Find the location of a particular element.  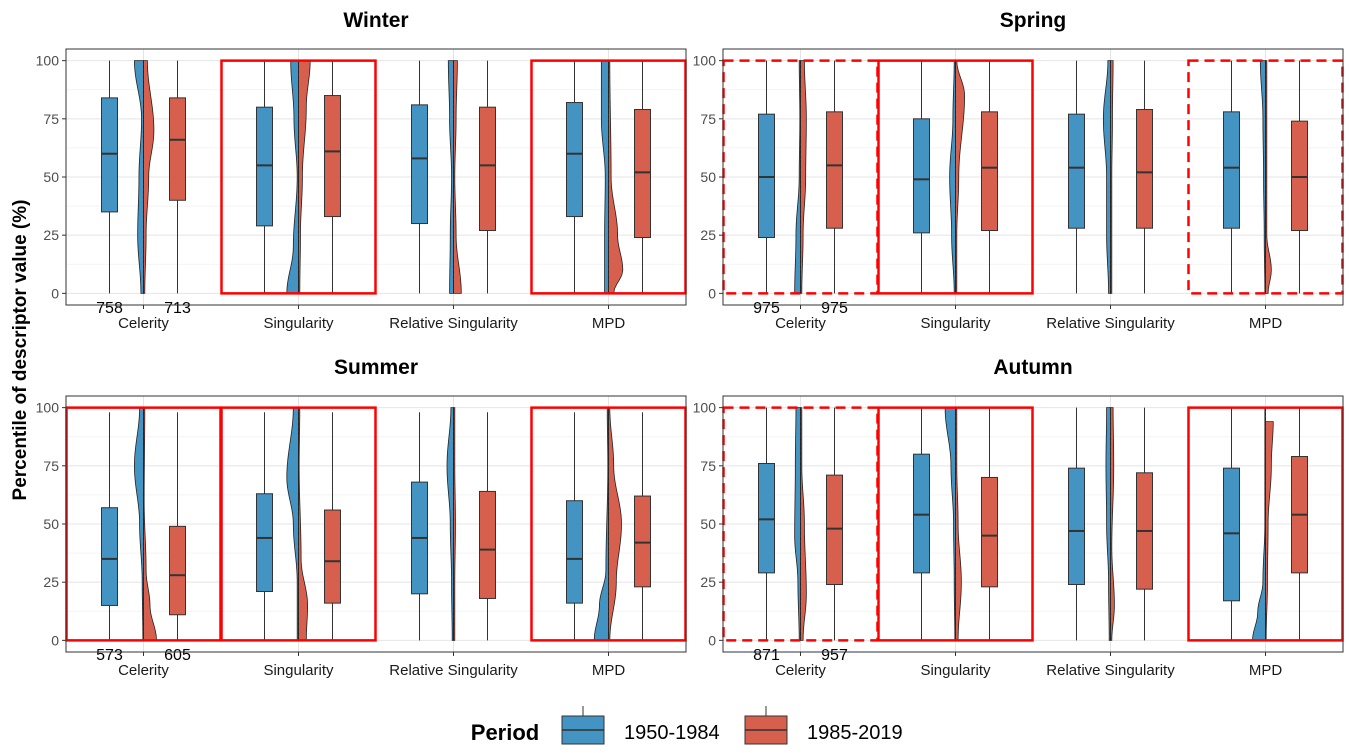

legend-label: 1985-2019 is located at coordinates (855, 733).